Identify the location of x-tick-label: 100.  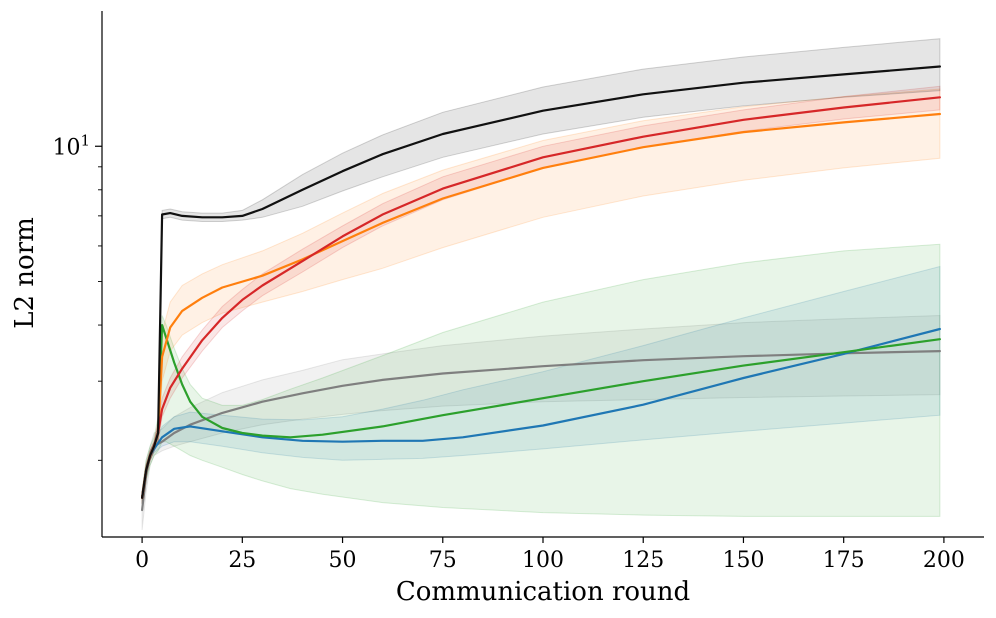
(543, 560).